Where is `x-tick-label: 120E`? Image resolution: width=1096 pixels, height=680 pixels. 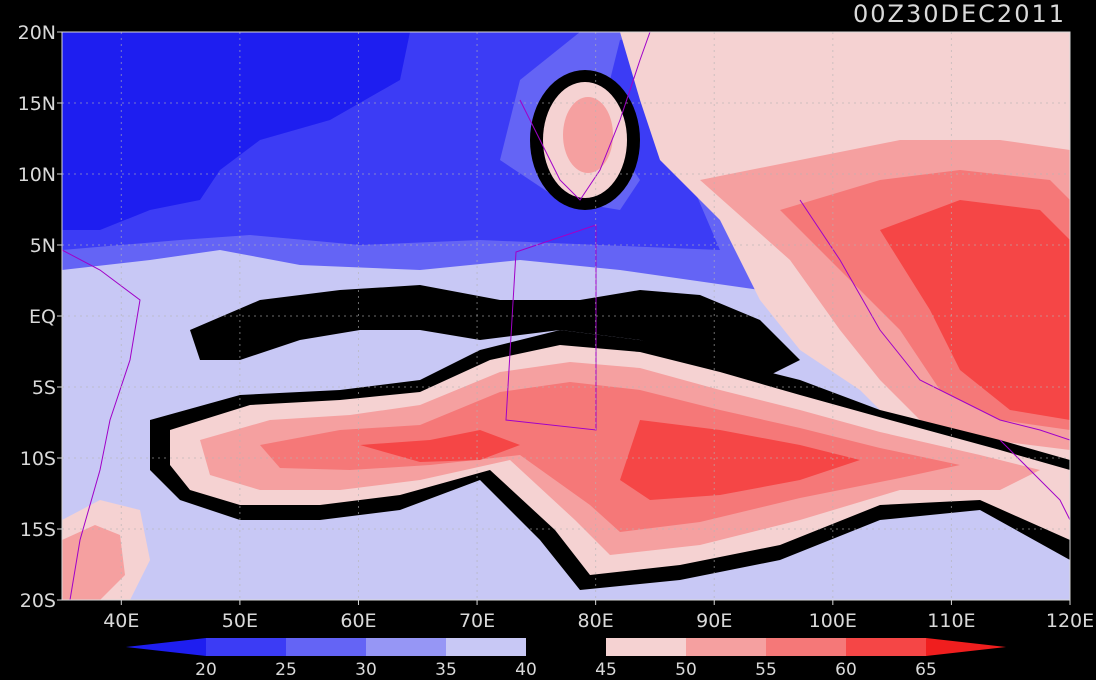
x-tick-label: 120E is located at coordinates (1070, 621).